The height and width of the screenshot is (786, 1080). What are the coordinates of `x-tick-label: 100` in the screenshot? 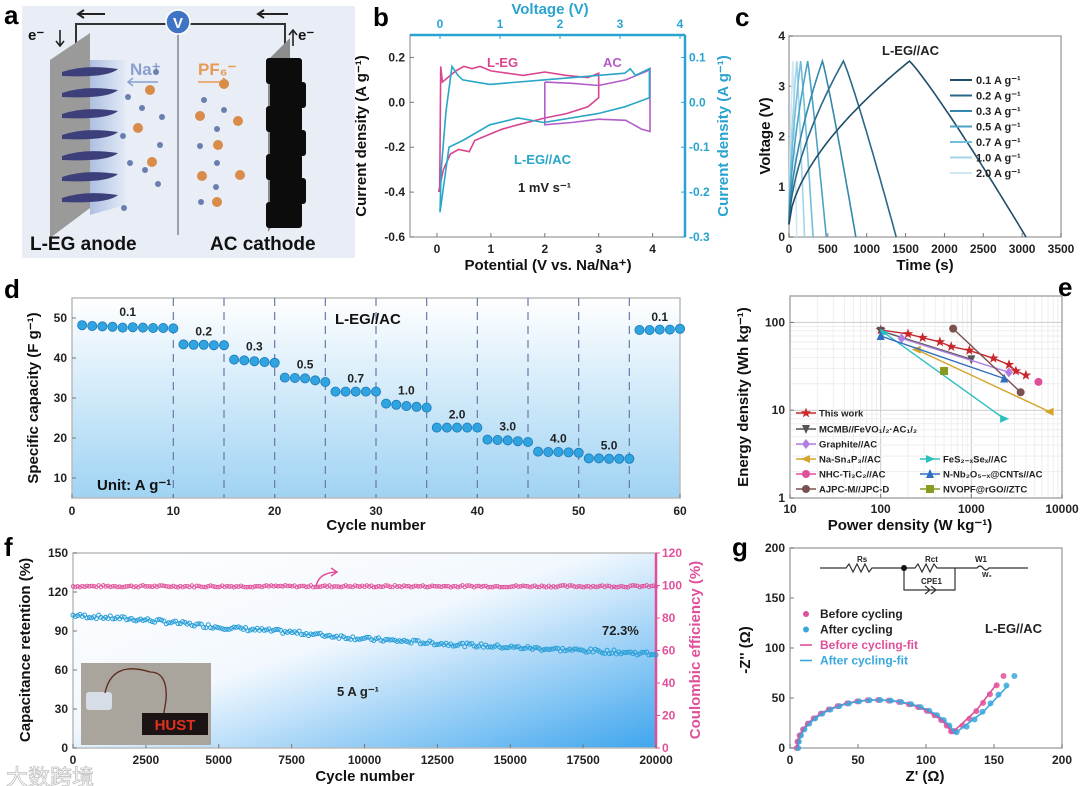 It's located at (926, 760).